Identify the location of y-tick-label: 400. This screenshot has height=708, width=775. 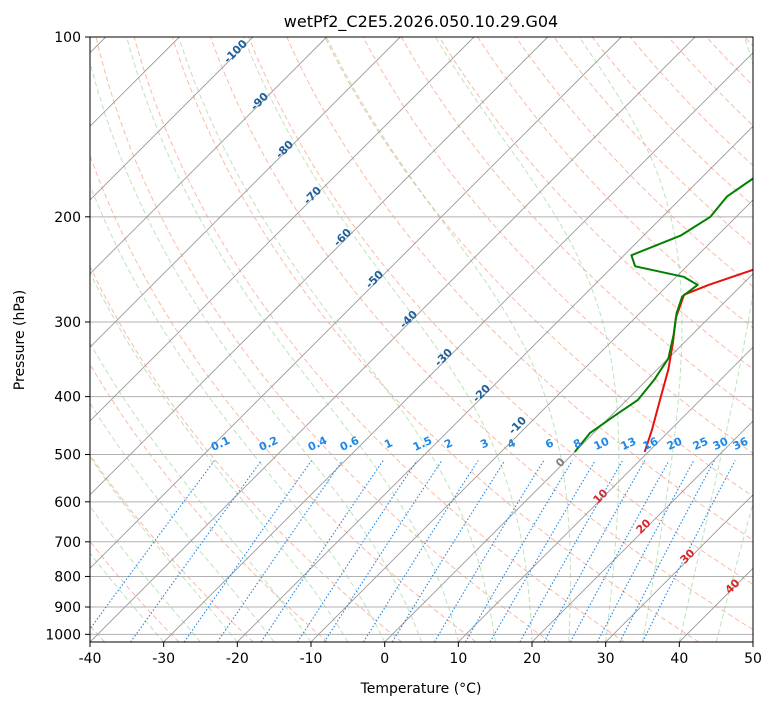
(67, 398).